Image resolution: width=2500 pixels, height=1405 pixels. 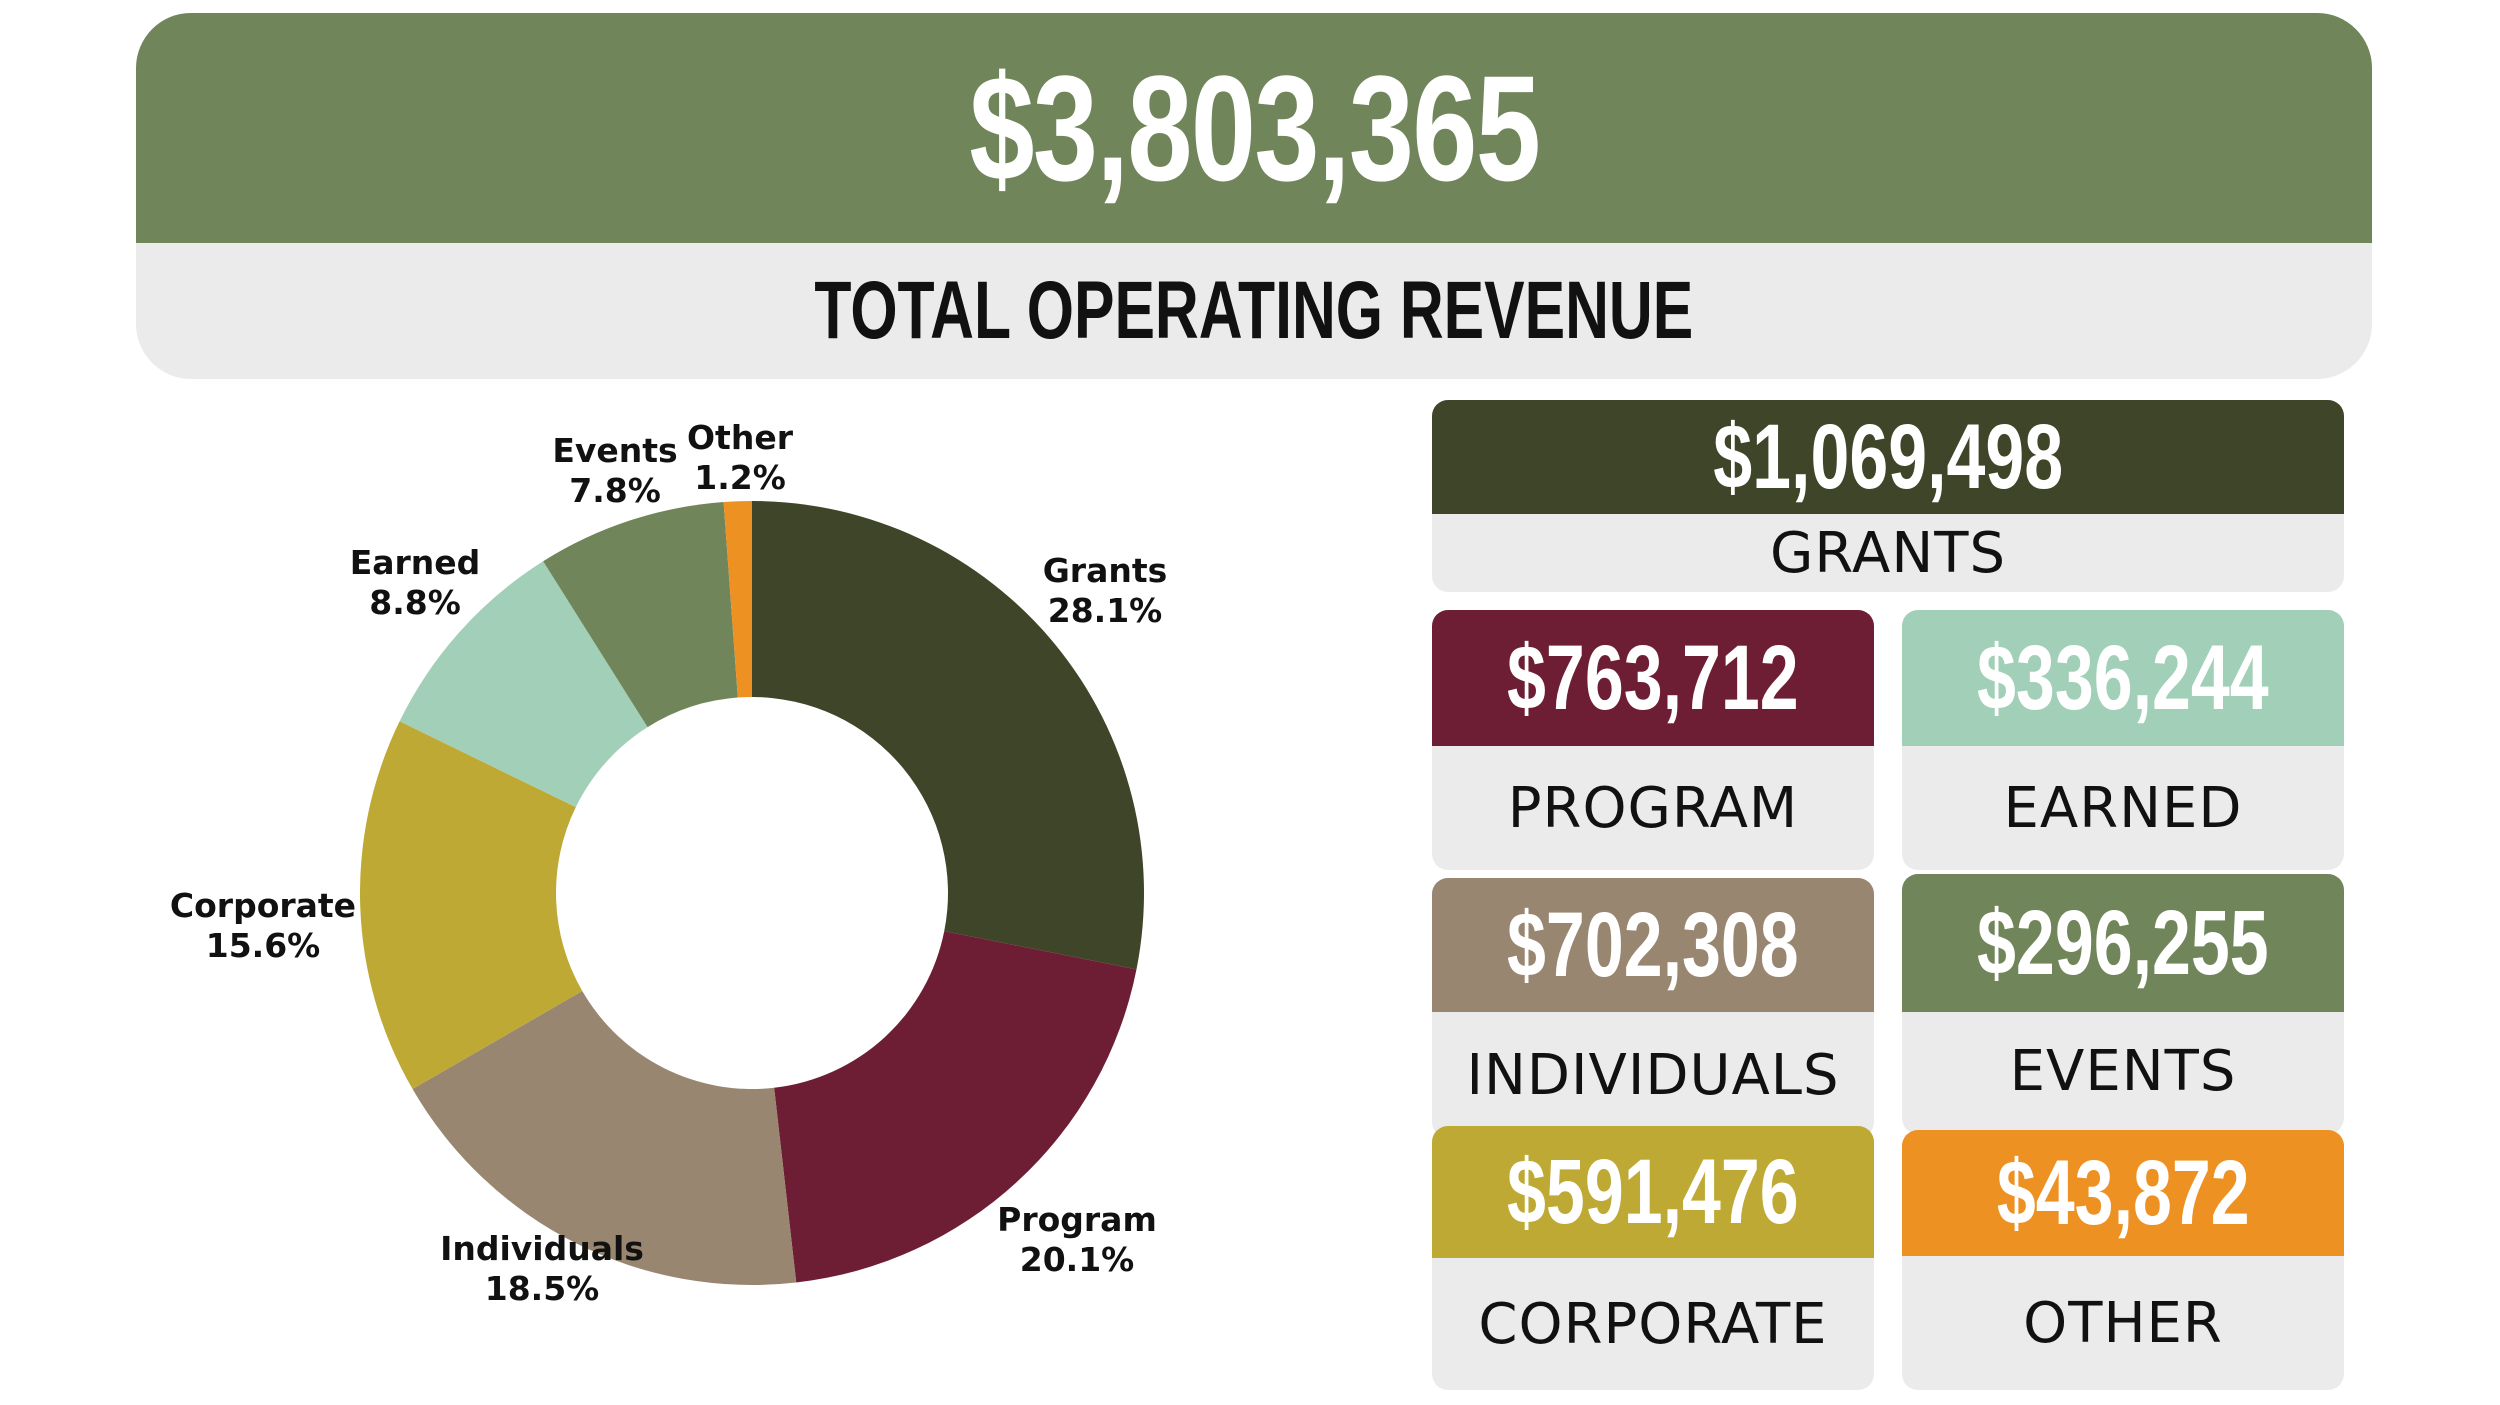 I want to click on slice-individuals, so click(x=604, y=1138).